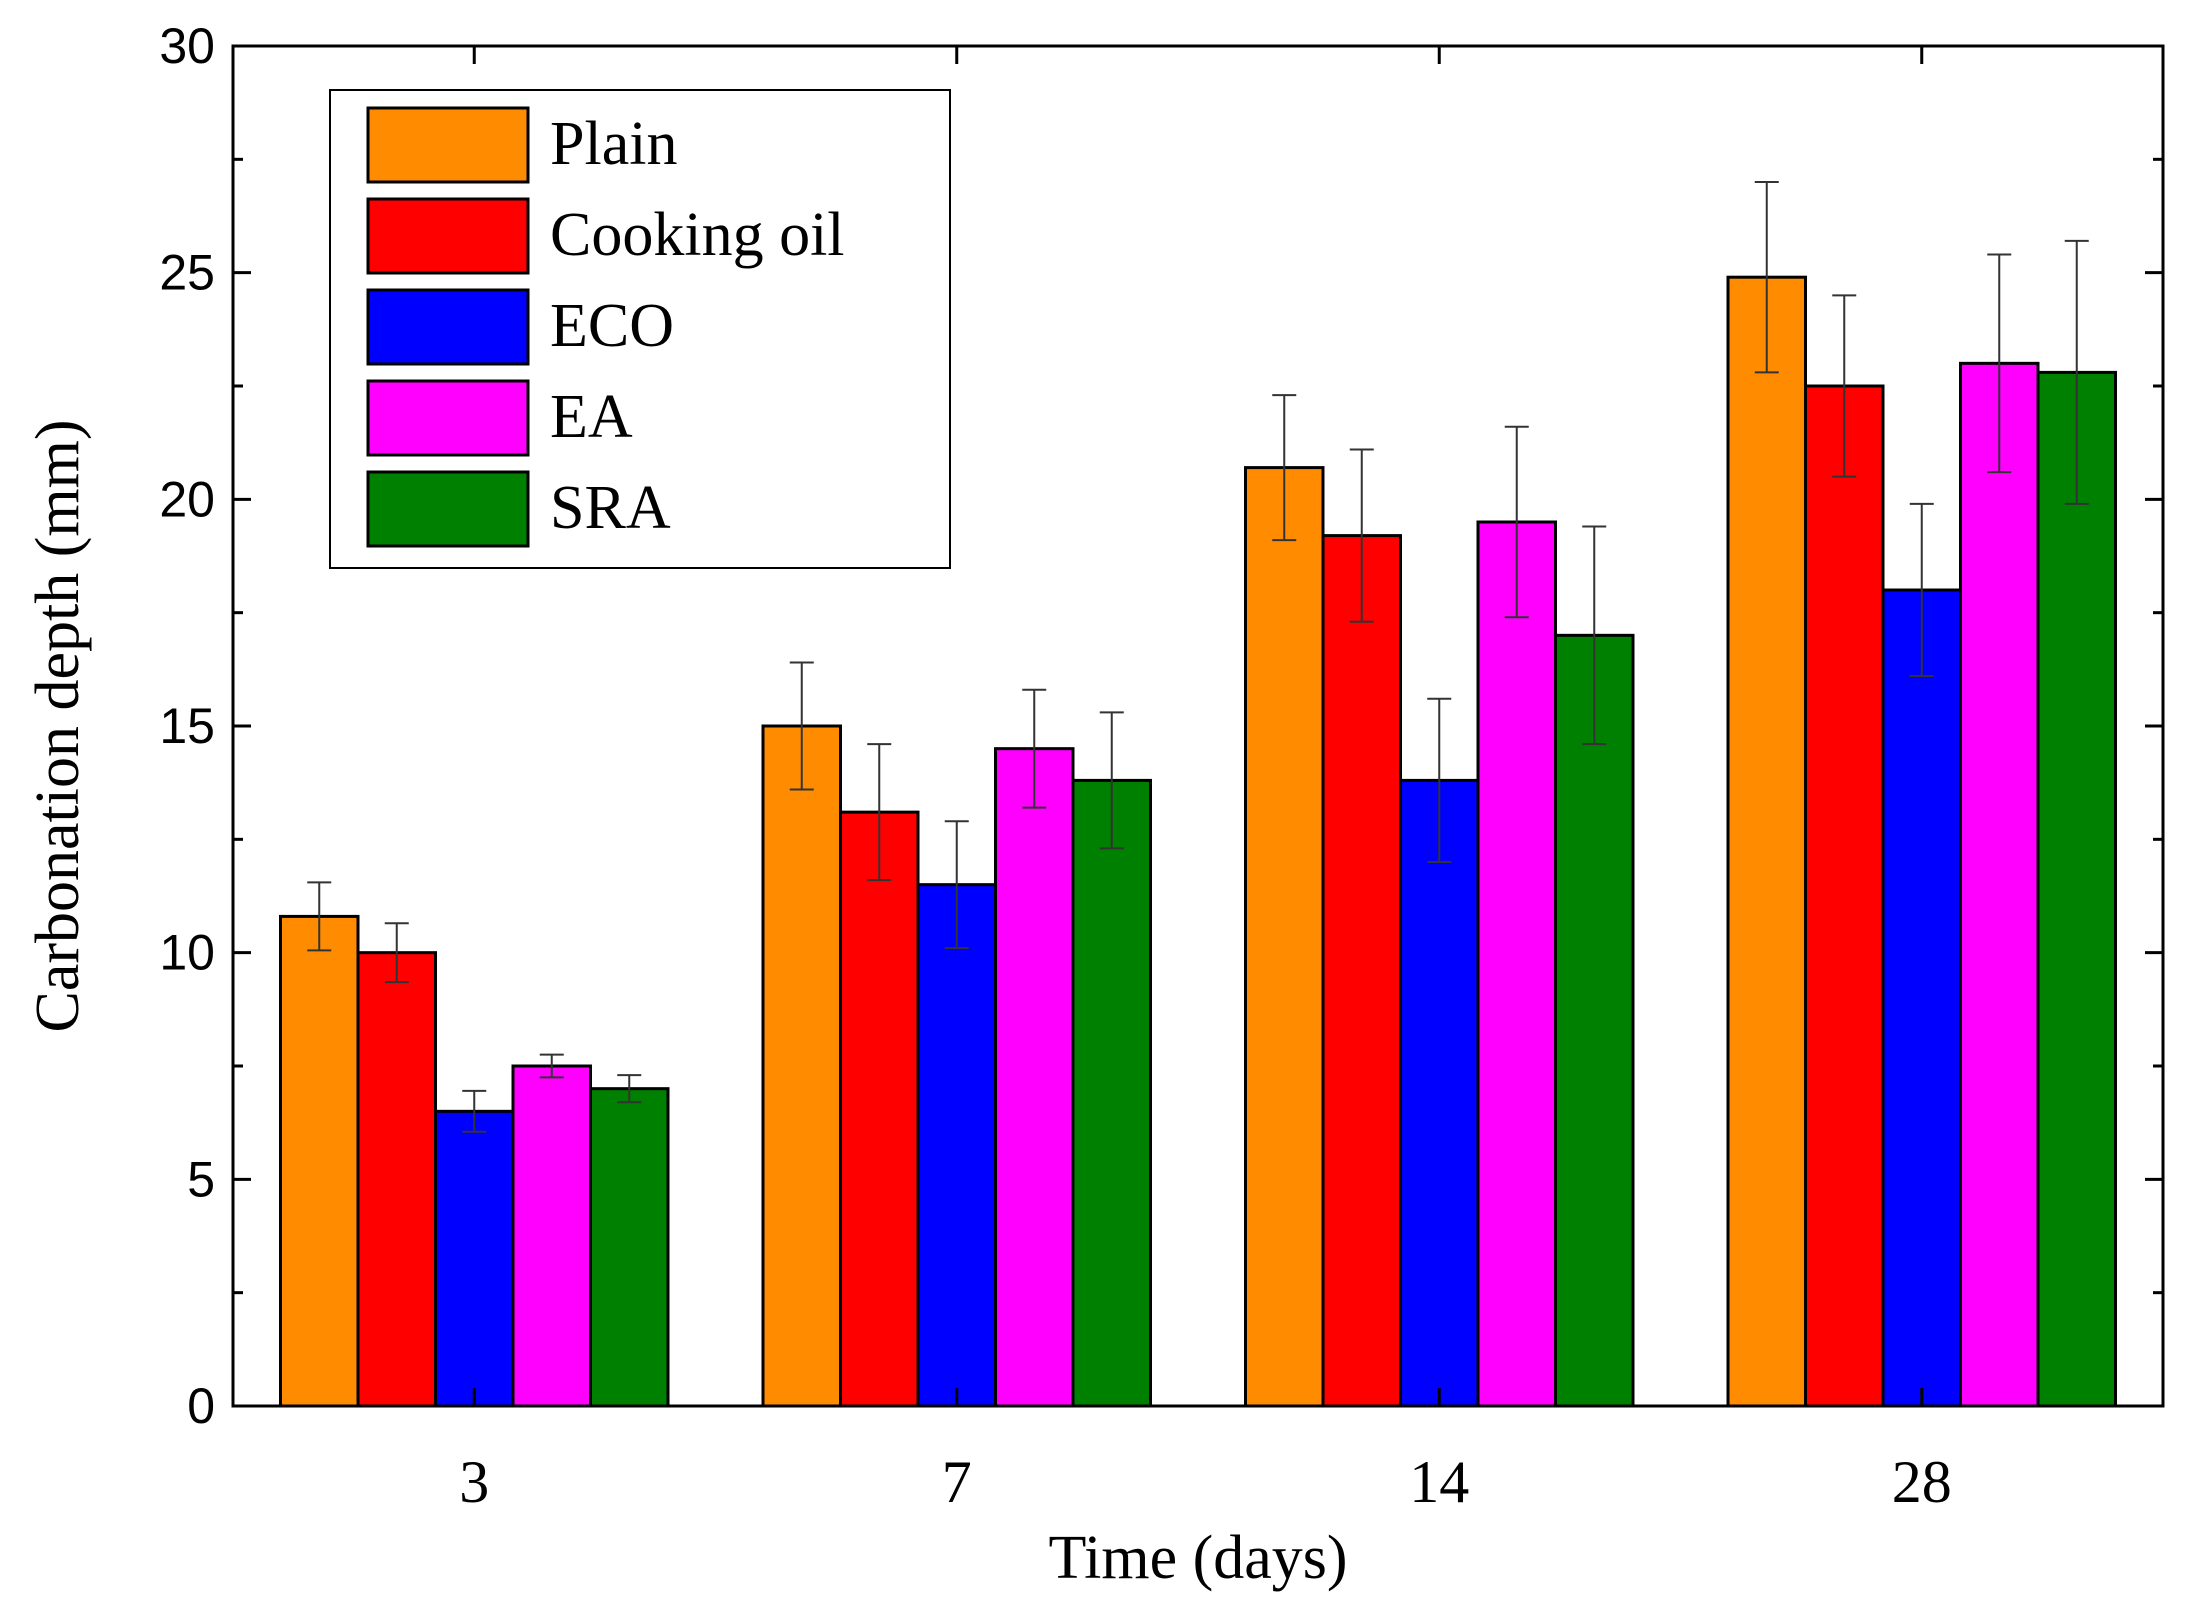  What do you see at coordinates (187, 726) in the screenshot?
I see `y-tick-label: 15` at bounding box center [187, 726].